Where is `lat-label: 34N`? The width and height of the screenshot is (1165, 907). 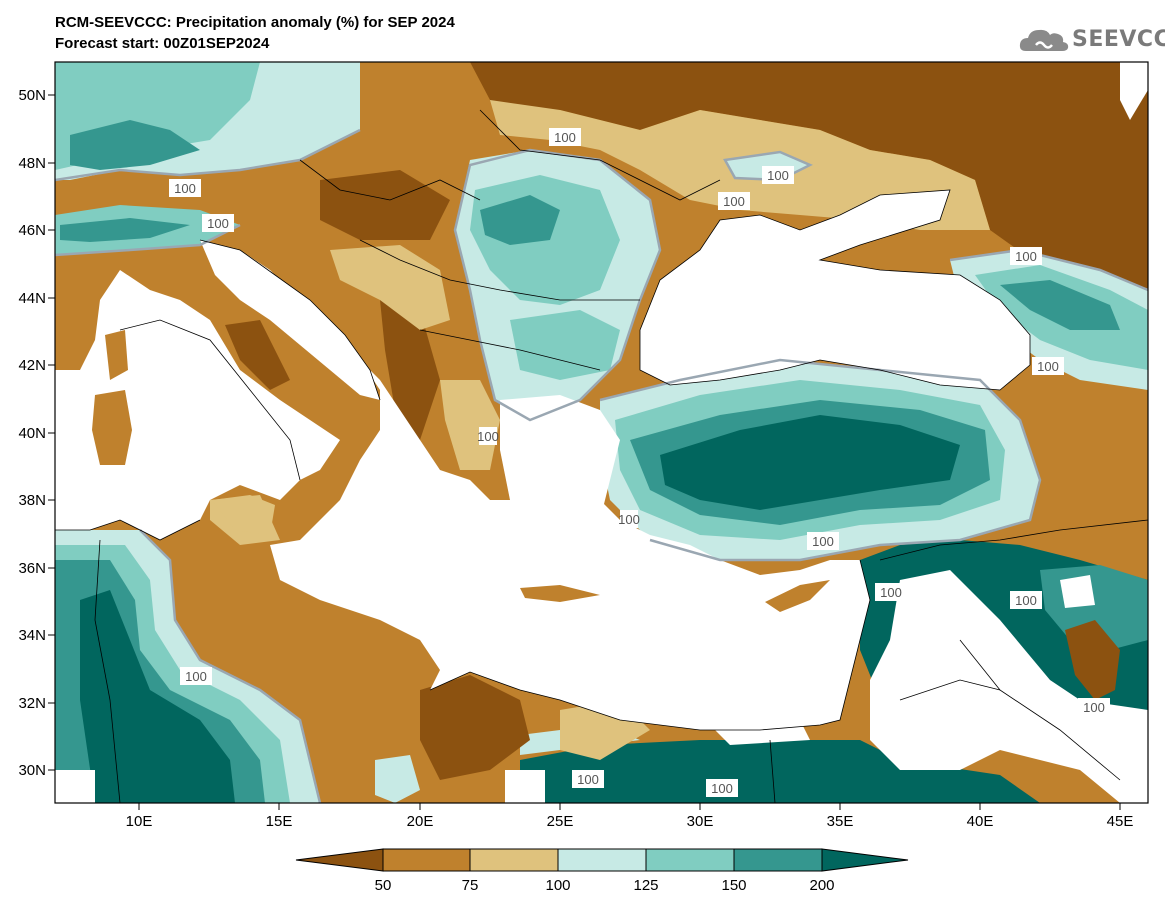
lat-label: 34N is located at coordinates (32, 635).